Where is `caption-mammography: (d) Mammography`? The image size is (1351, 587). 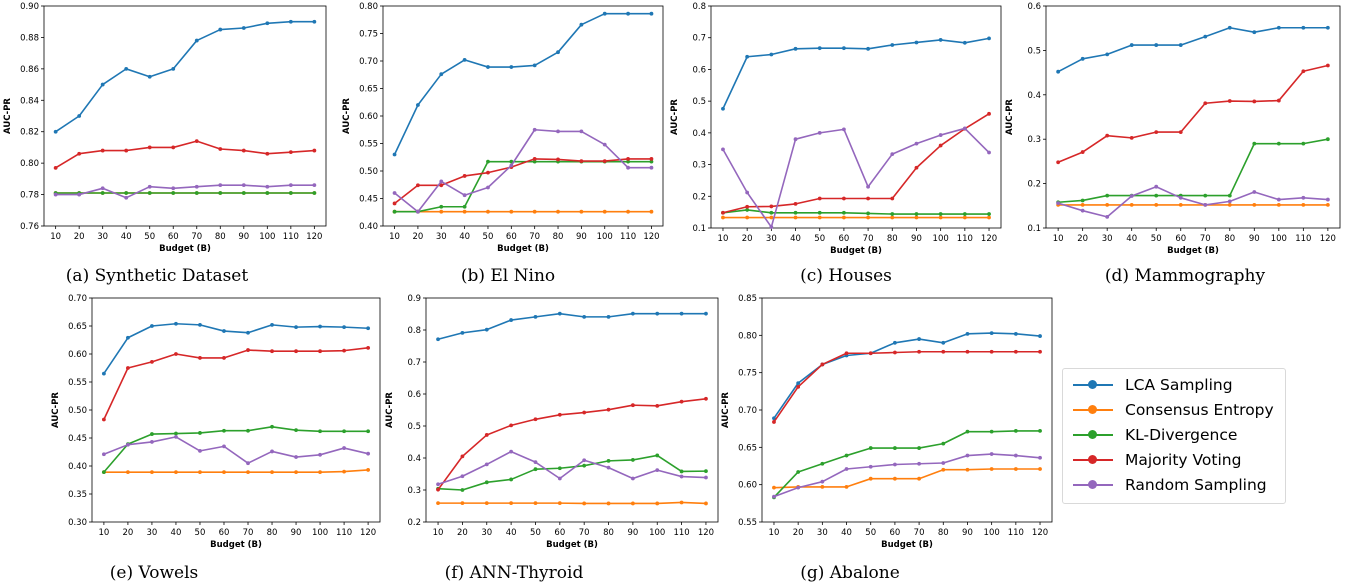
caption-mammography: (d) Mammography is located at coordinates (1185, 276).